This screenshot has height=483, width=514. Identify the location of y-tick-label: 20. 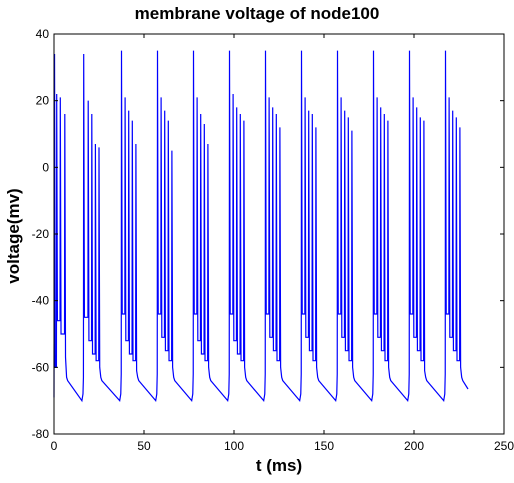
(43, 101).